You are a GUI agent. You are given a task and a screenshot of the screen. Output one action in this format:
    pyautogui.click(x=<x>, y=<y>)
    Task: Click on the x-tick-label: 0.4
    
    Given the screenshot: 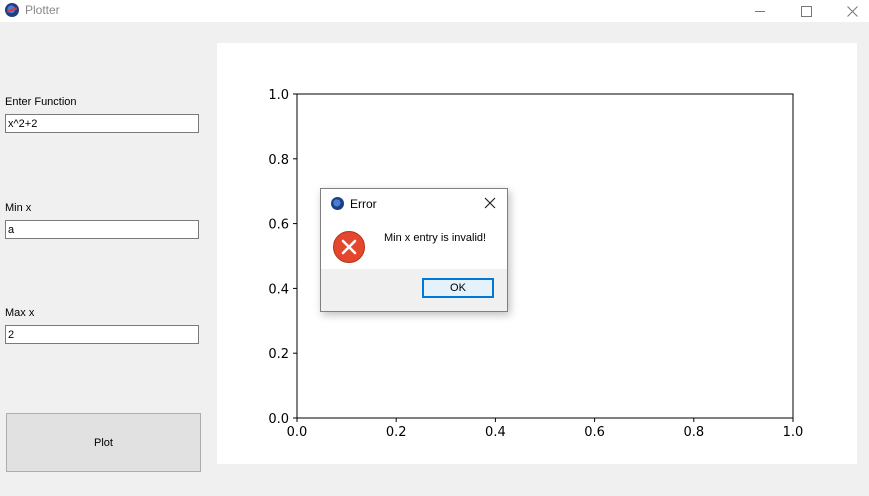 What is the action you would take?
    pyautogui.click(x=495, y=432)
    